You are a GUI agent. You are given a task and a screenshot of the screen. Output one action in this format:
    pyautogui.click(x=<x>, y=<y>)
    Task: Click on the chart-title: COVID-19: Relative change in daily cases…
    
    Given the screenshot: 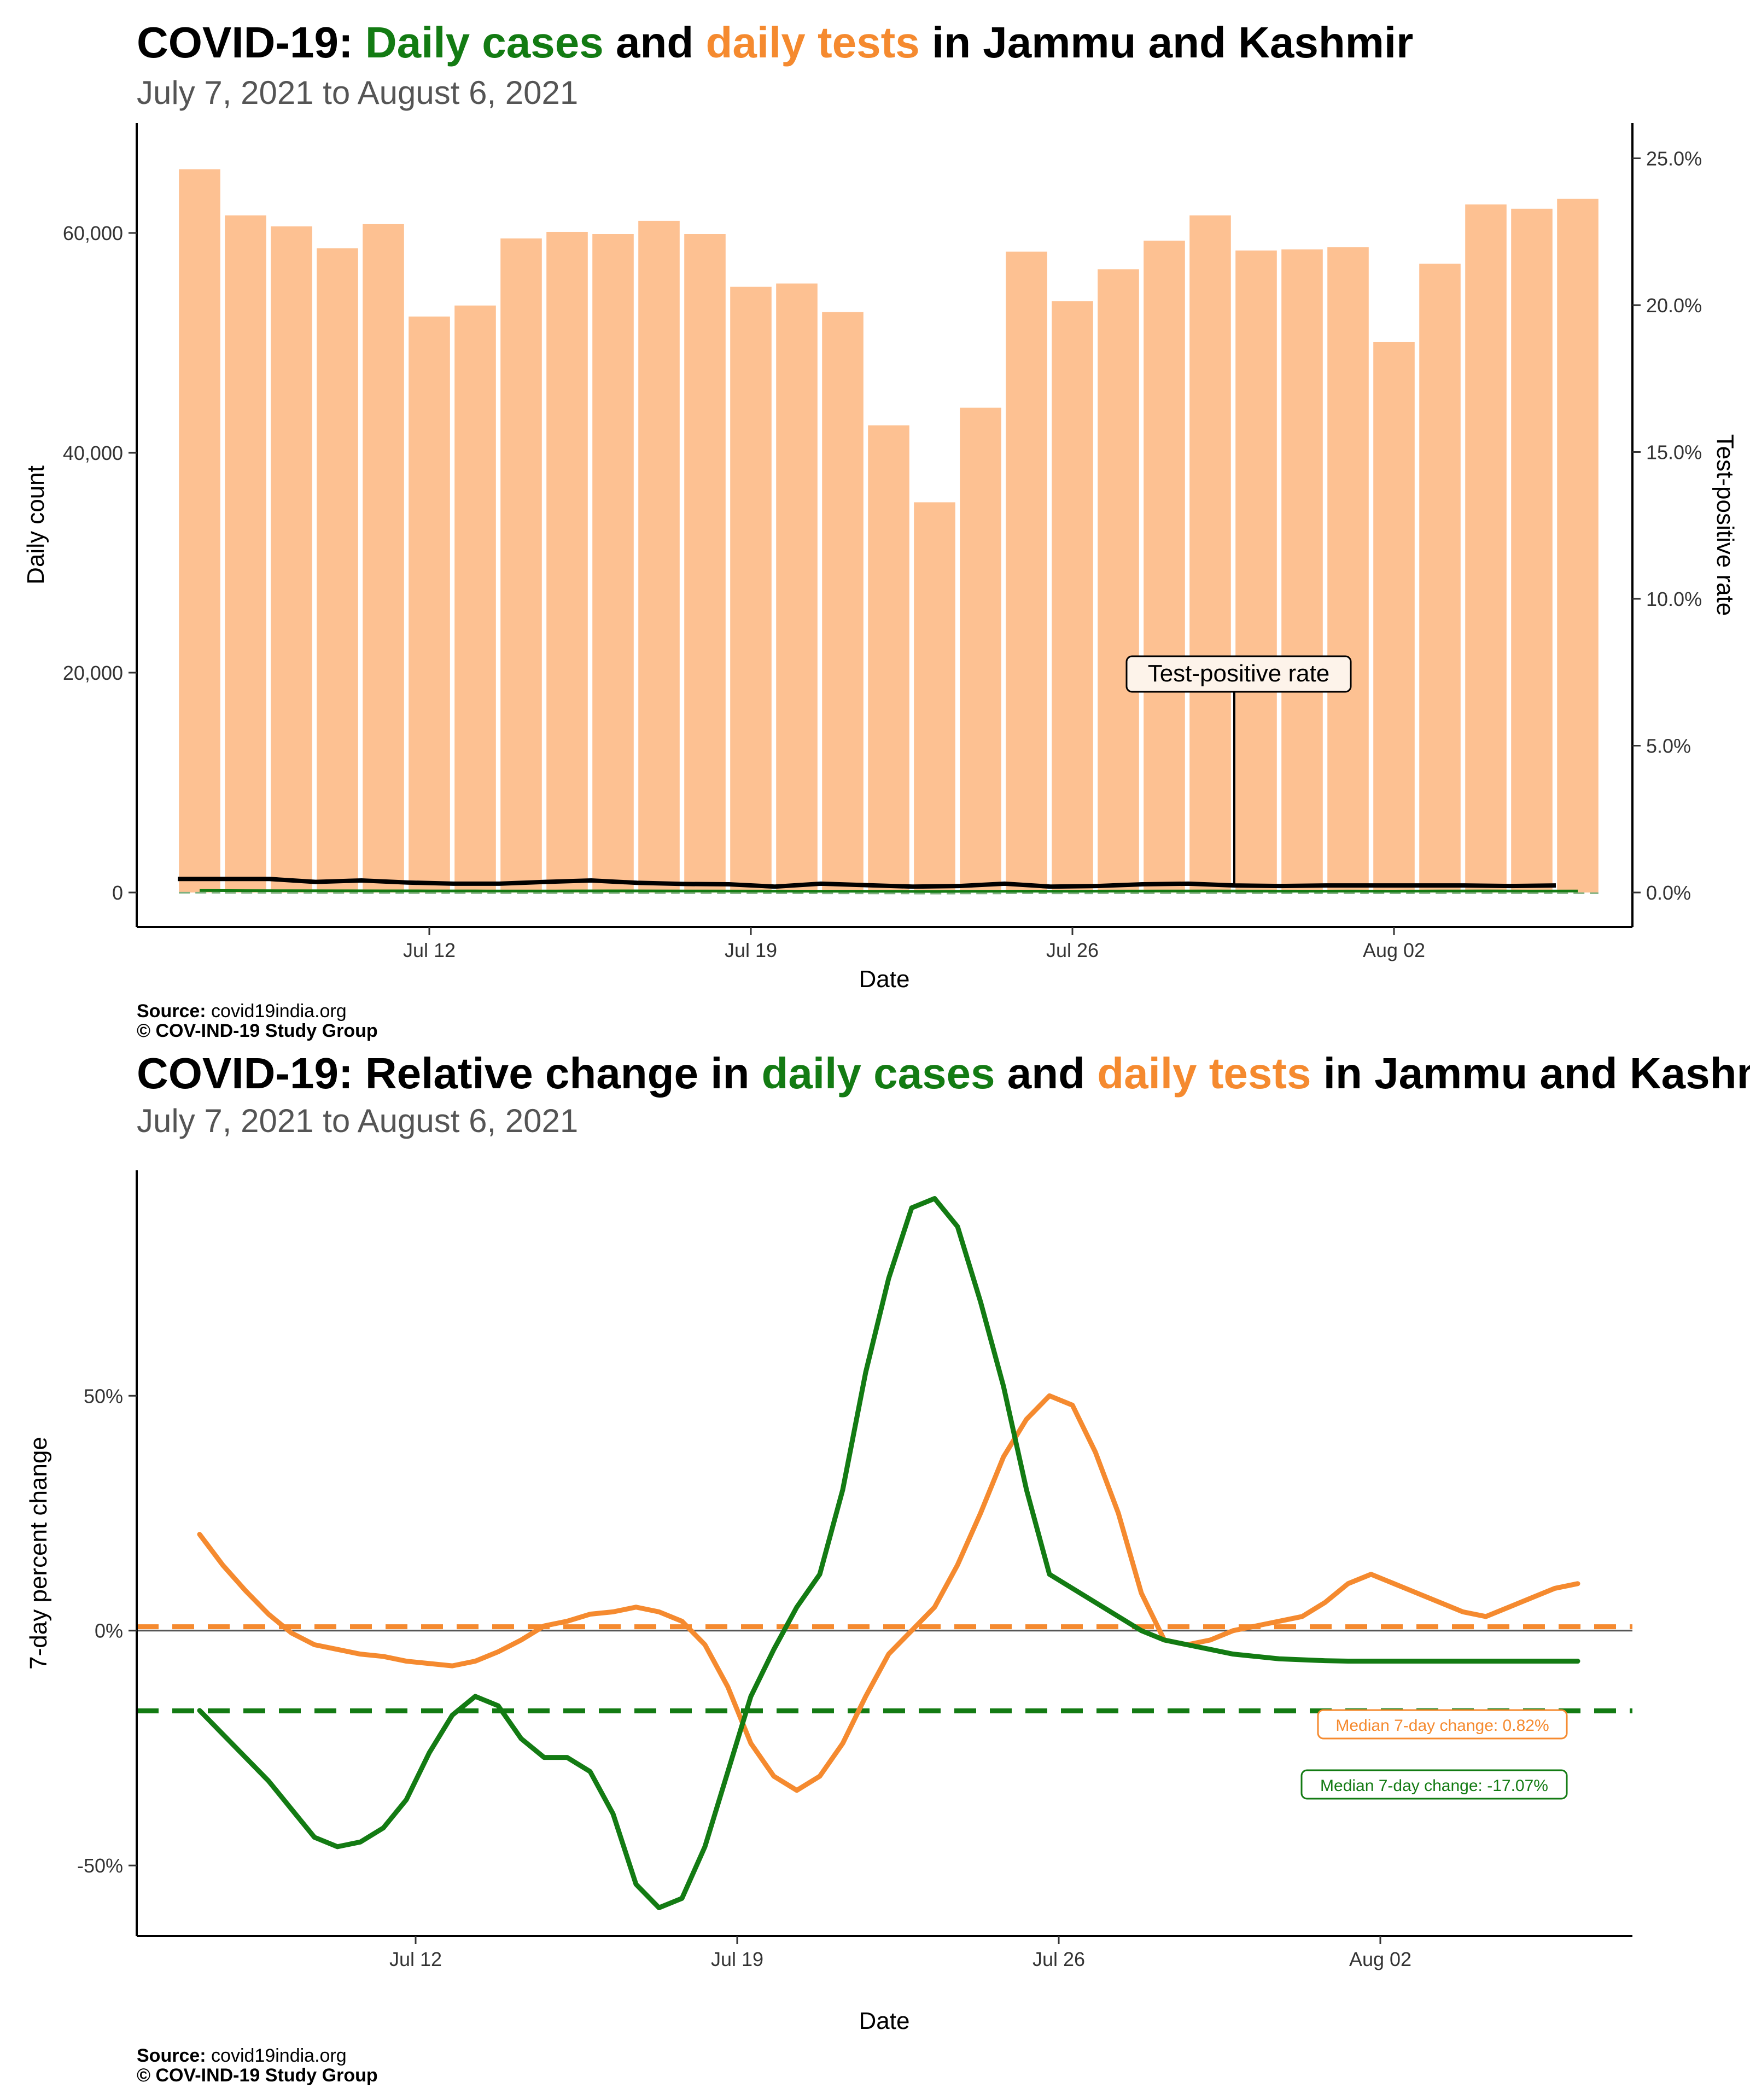 What is the action you would take?
    pyautogui.click(x=943, y=1074)
    